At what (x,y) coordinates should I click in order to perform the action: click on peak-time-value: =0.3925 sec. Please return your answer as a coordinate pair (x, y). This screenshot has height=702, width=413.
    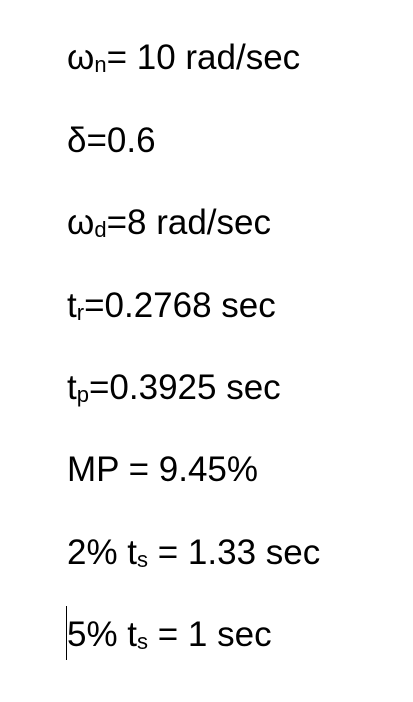
    Looking at the image, I should click on (184, 387).